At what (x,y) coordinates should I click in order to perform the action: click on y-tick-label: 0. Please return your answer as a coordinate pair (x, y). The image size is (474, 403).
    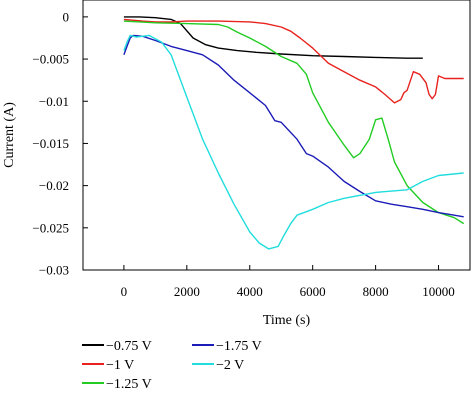
    Looking at the image, I should click on (66, 16).